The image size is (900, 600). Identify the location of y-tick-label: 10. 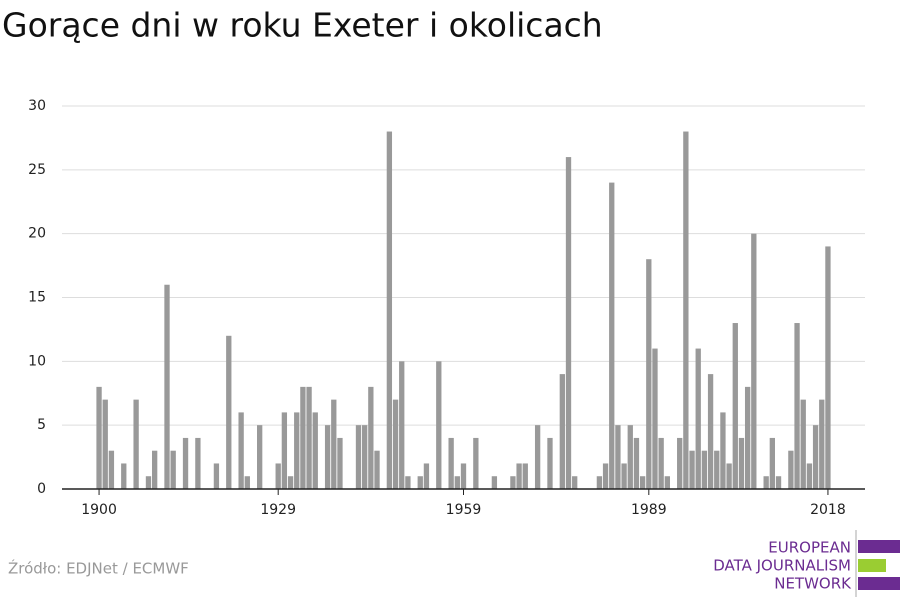
(37, 361).